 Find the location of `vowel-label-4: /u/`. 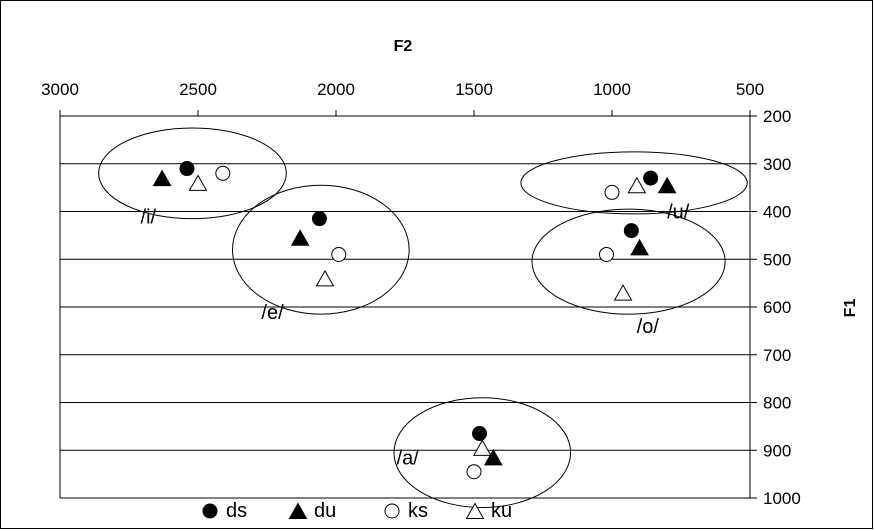

vowel-label-4: /u/ is located at coordinates (678, 213).